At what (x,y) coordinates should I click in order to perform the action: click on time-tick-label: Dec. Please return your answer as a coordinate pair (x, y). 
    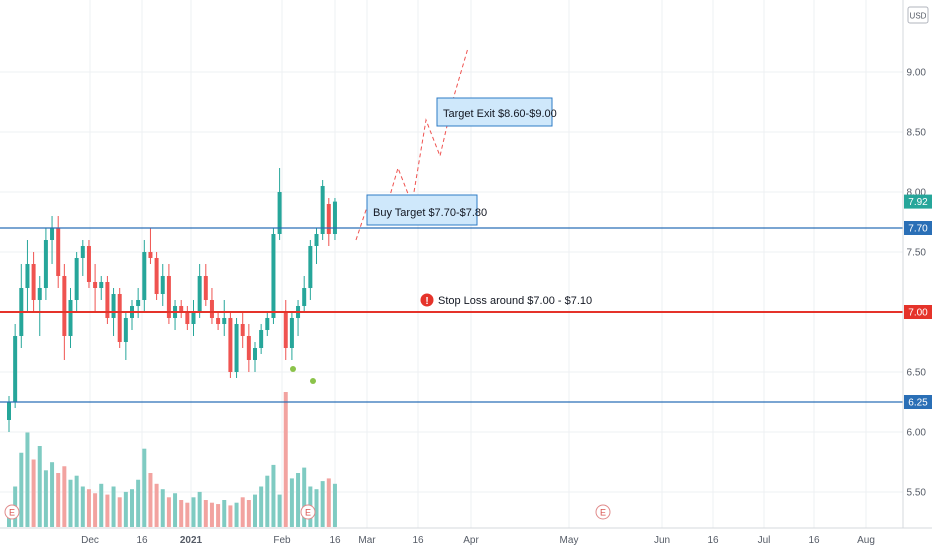
    Looking at the image, I should click on (90, 540).